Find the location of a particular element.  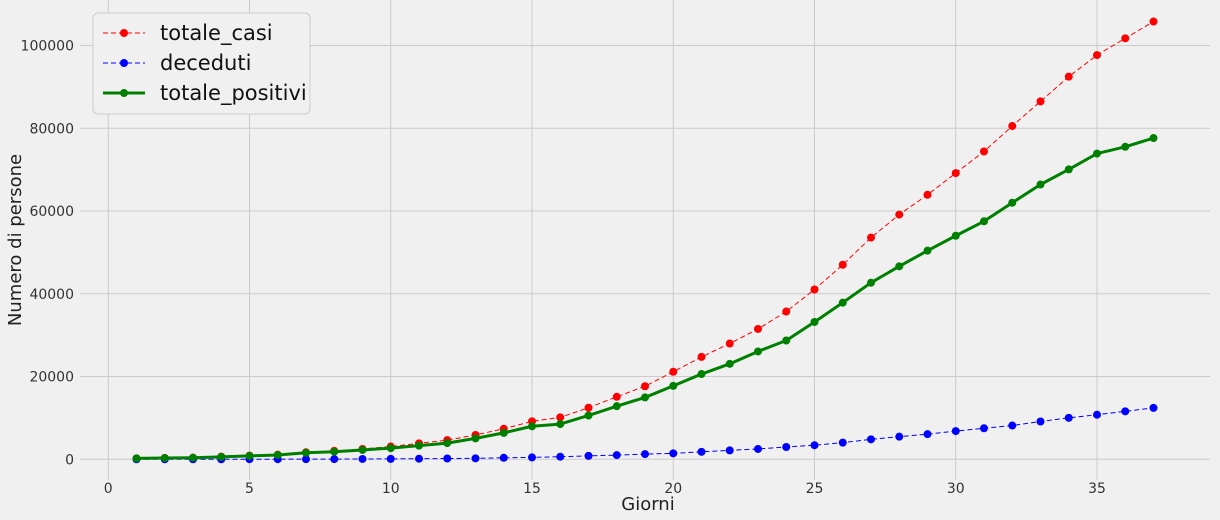

legend-label: totale_casi is located at coordinates (216, 33).